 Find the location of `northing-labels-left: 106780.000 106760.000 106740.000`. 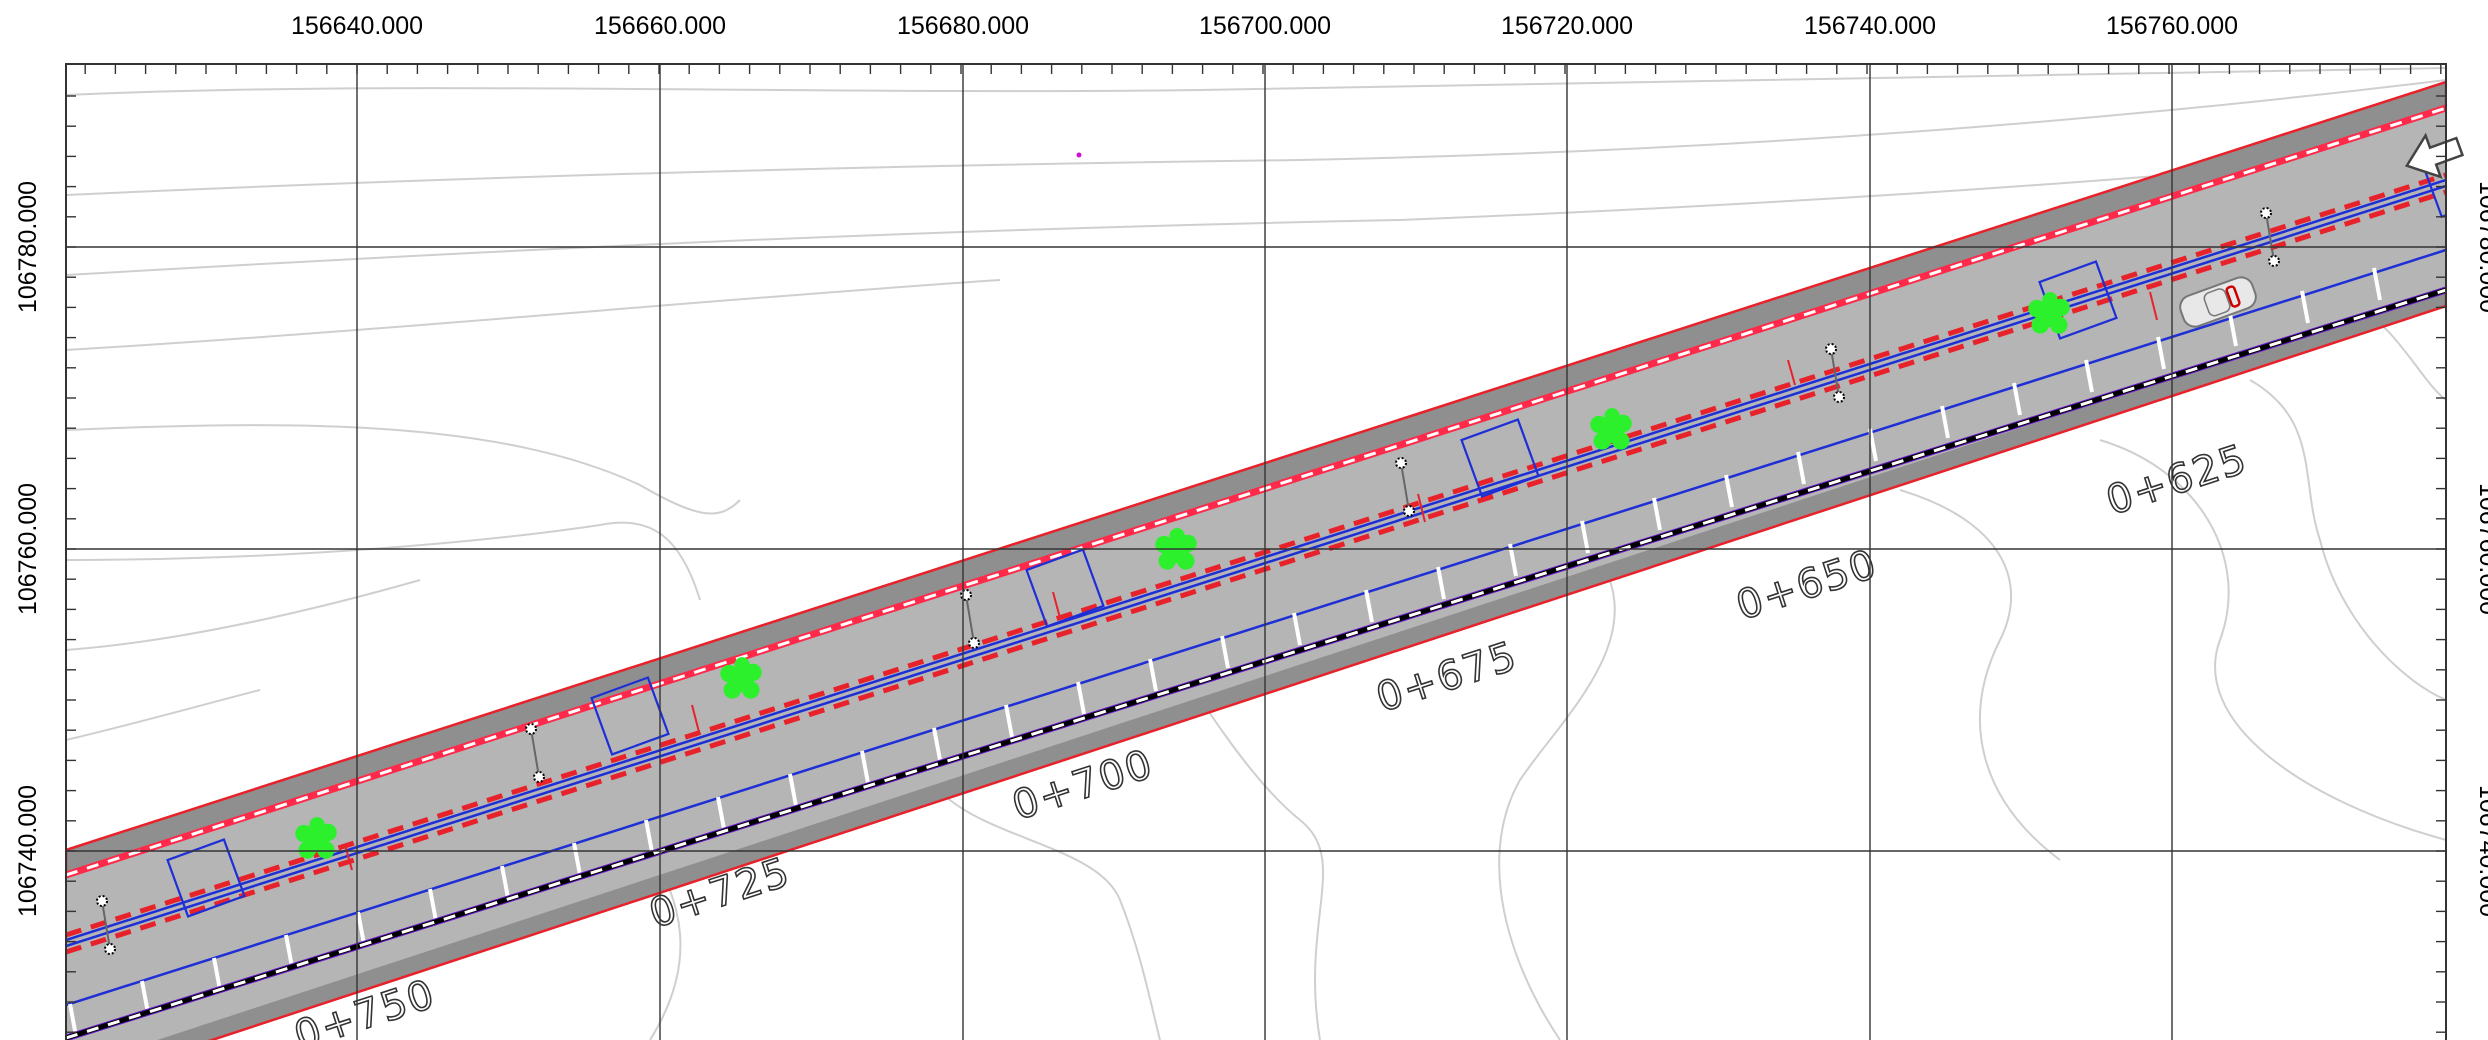

northing-labels-left: 106780.000 106760.000 106740.000 is located at coordinates (28, 549).